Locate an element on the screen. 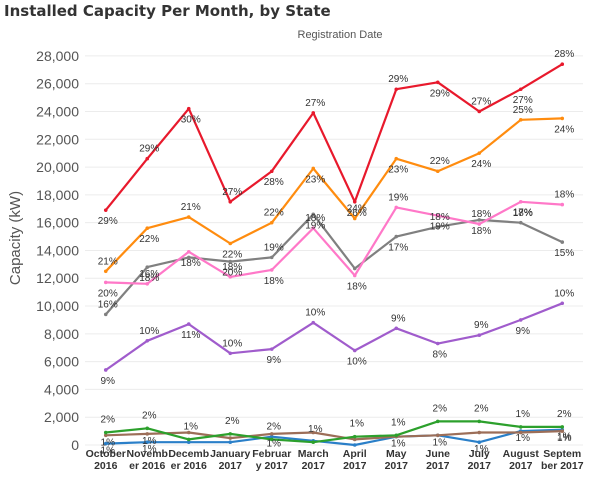 This screenshot has width=600, height=479. x-tick-label: July is located at coordinates (479, 454).